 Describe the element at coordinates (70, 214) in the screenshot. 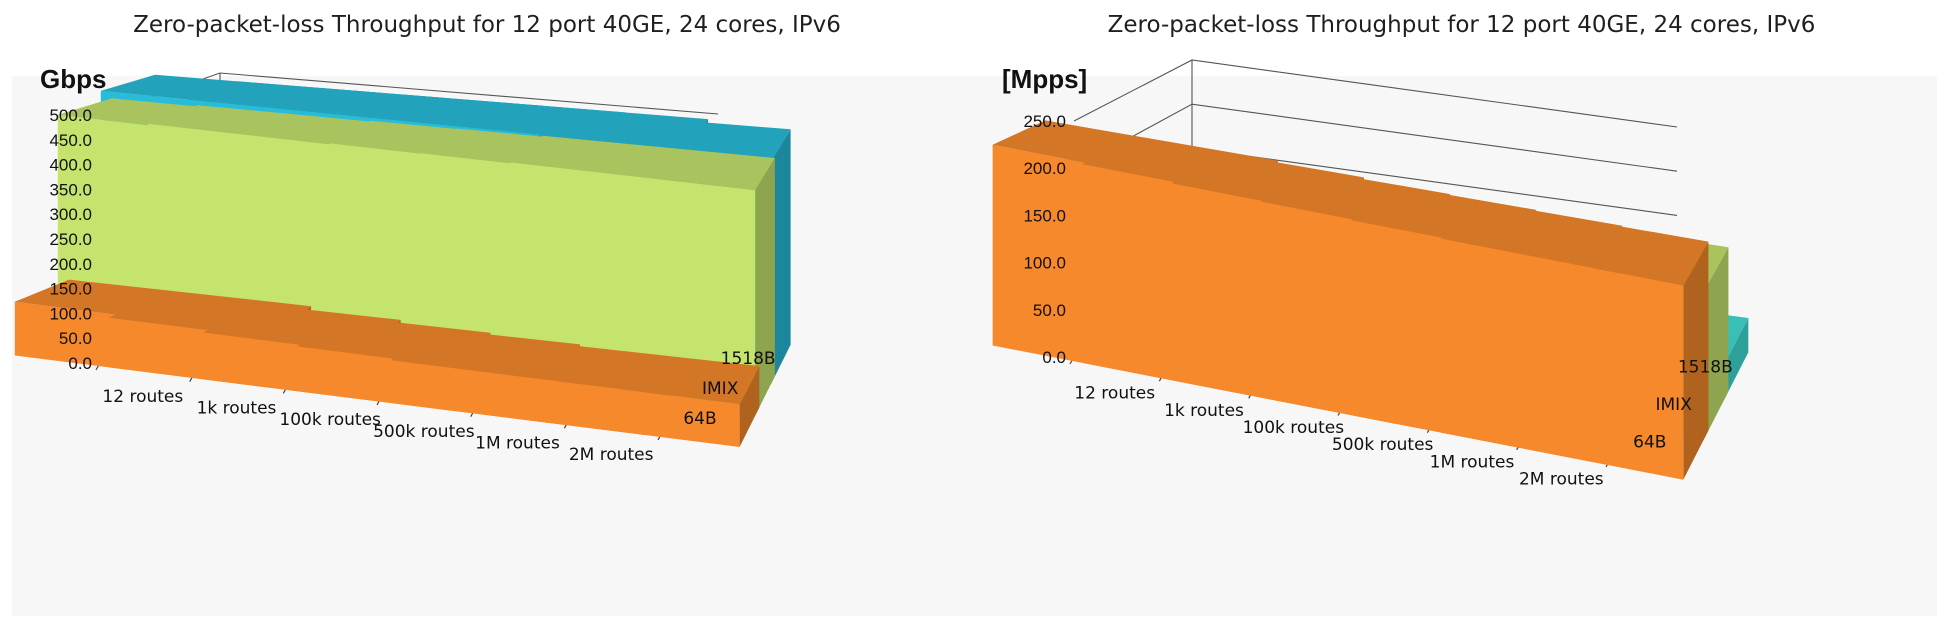

I see `y-tick-label: 300.0` at that location.